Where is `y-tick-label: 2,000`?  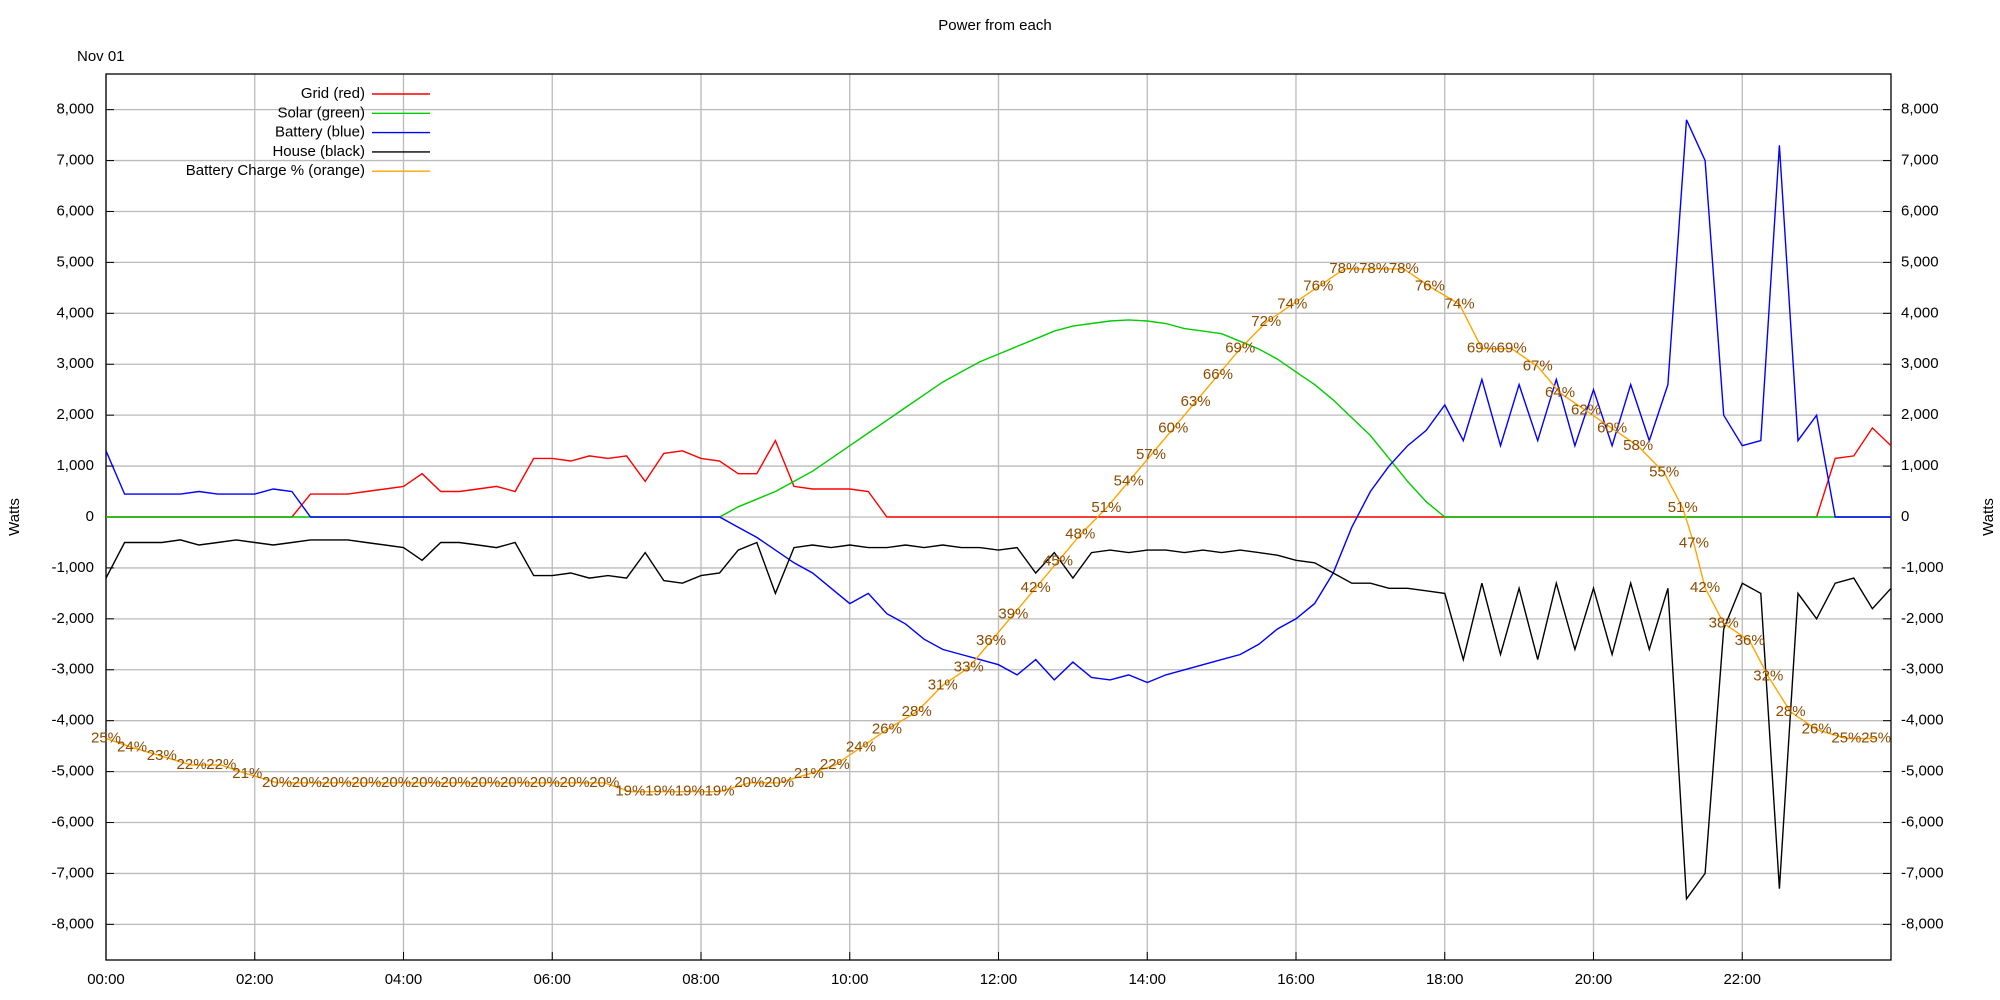 y-tick-label: 2,000 is located at coordinates (75, 414).